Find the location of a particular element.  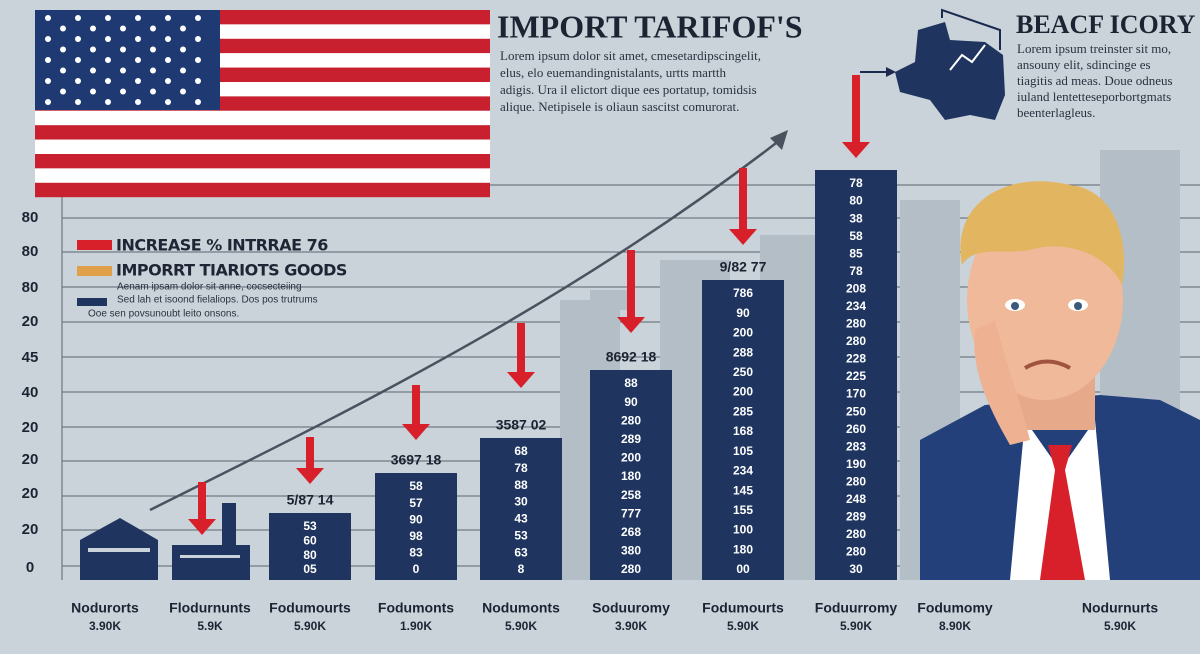

bar-top-label: 3697 18 is located at coordinates (416, 460).